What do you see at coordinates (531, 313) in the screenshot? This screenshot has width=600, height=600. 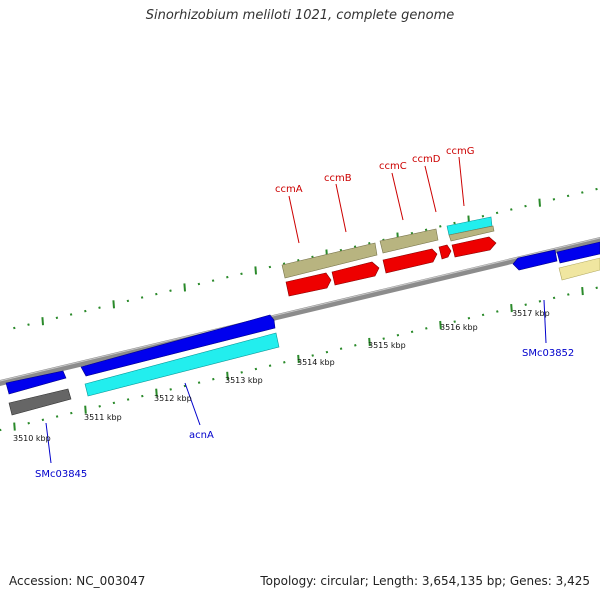 I see `scale-label-3517: 3517 kbp` at bounding box center [531, 313].